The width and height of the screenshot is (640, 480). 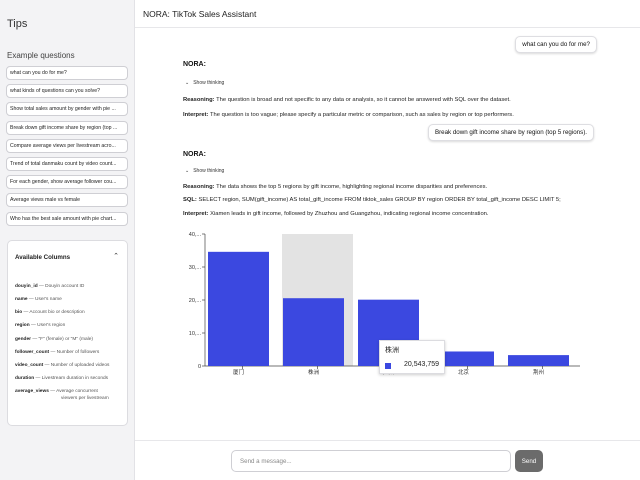 I want to click on column-desc: Account bio or description, so click(x=57, y=312).